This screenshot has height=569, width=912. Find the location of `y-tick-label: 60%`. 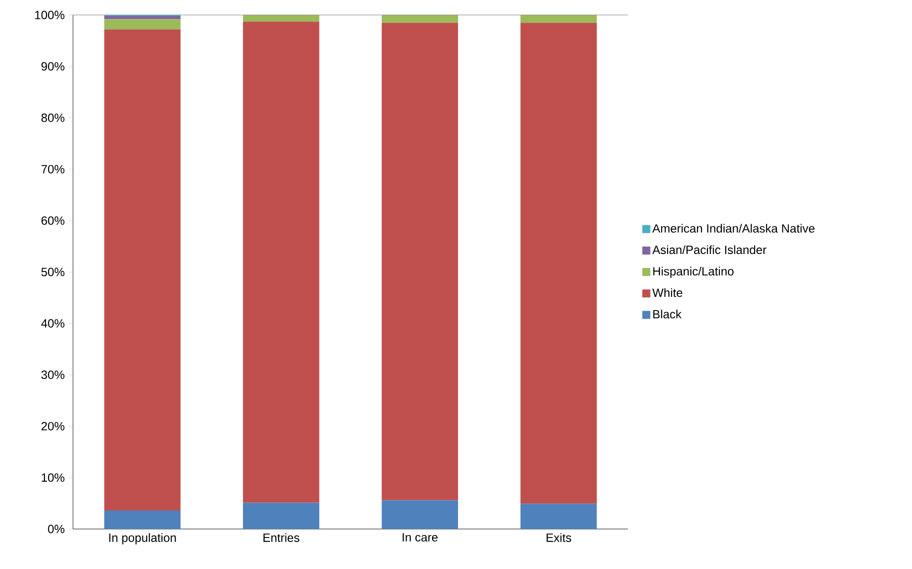

y-tick-label: 60% is located at coordinates (53, 220).